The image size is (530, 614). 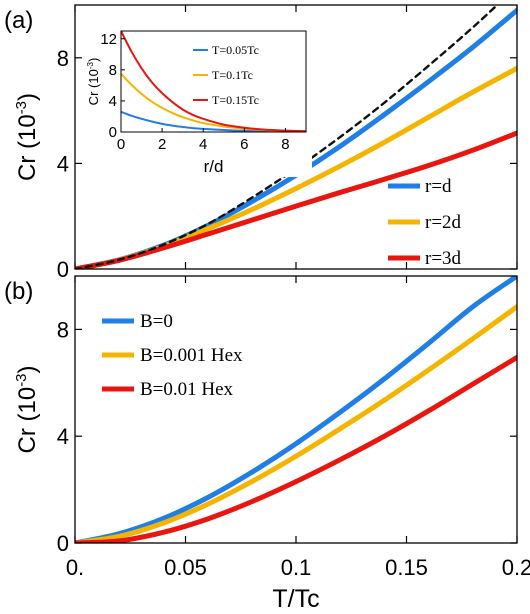 What do you see at coordinates (443, 258) in the screenshot?
I see `legend-label-a: r=3d` at bounding box center [443, 258].